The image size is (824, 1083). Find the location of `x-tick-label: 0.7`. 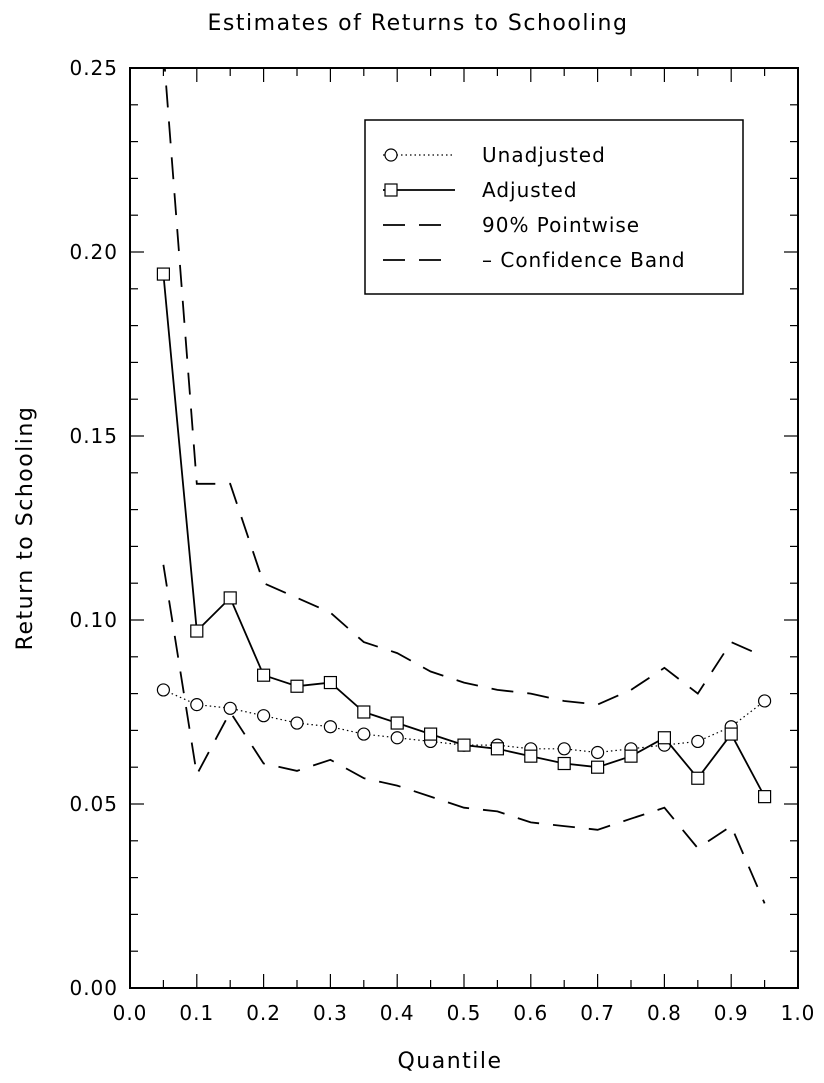

x-tick-label: 0.7 is located at coordinates (597, 1013).